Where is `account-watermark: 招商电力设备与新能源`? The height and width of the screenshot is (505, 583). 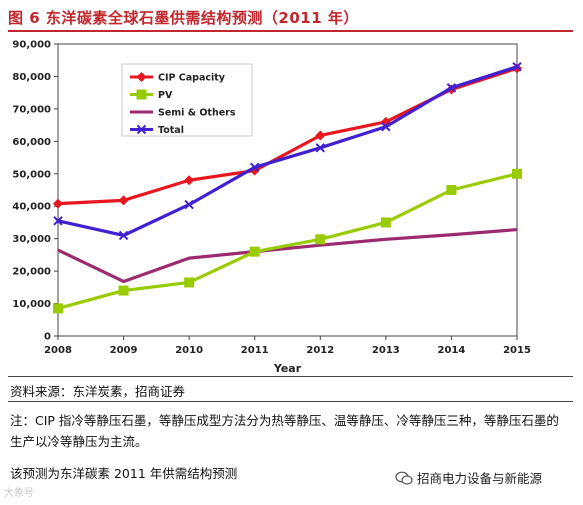 account-watermark: 招商电力设备与新能源 is located at coordinates (468, 477).